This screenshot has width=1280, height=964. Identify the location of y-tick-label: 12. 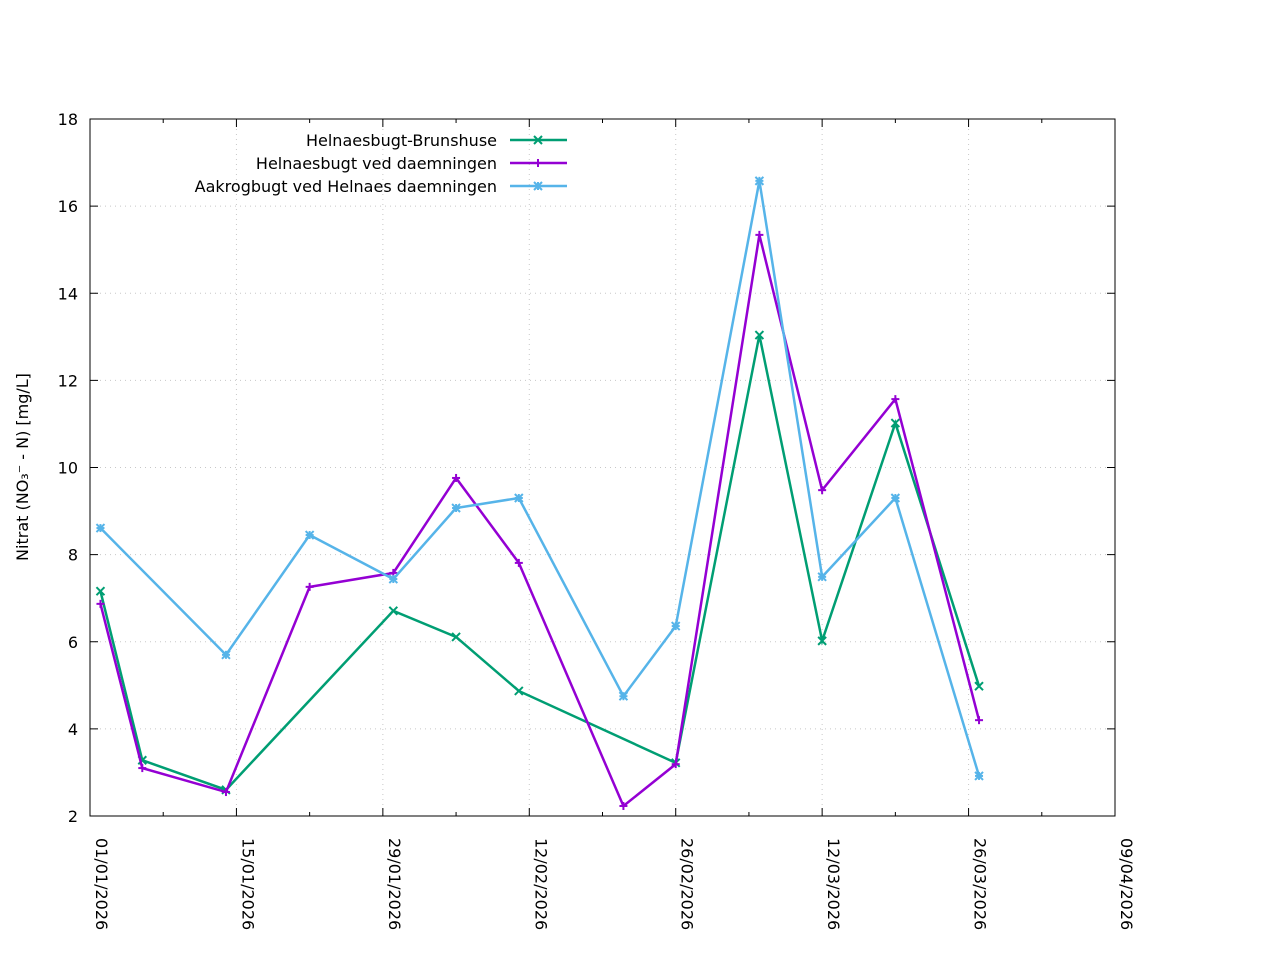
(68, 380).